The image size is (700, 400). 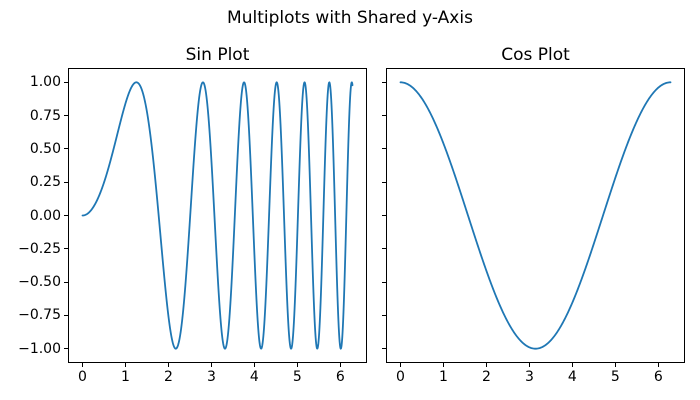 What do you see at coordinates (45, 82) in the screenshot?
I see `y-tick-label: 1.00` at bounding box center [45, 82].